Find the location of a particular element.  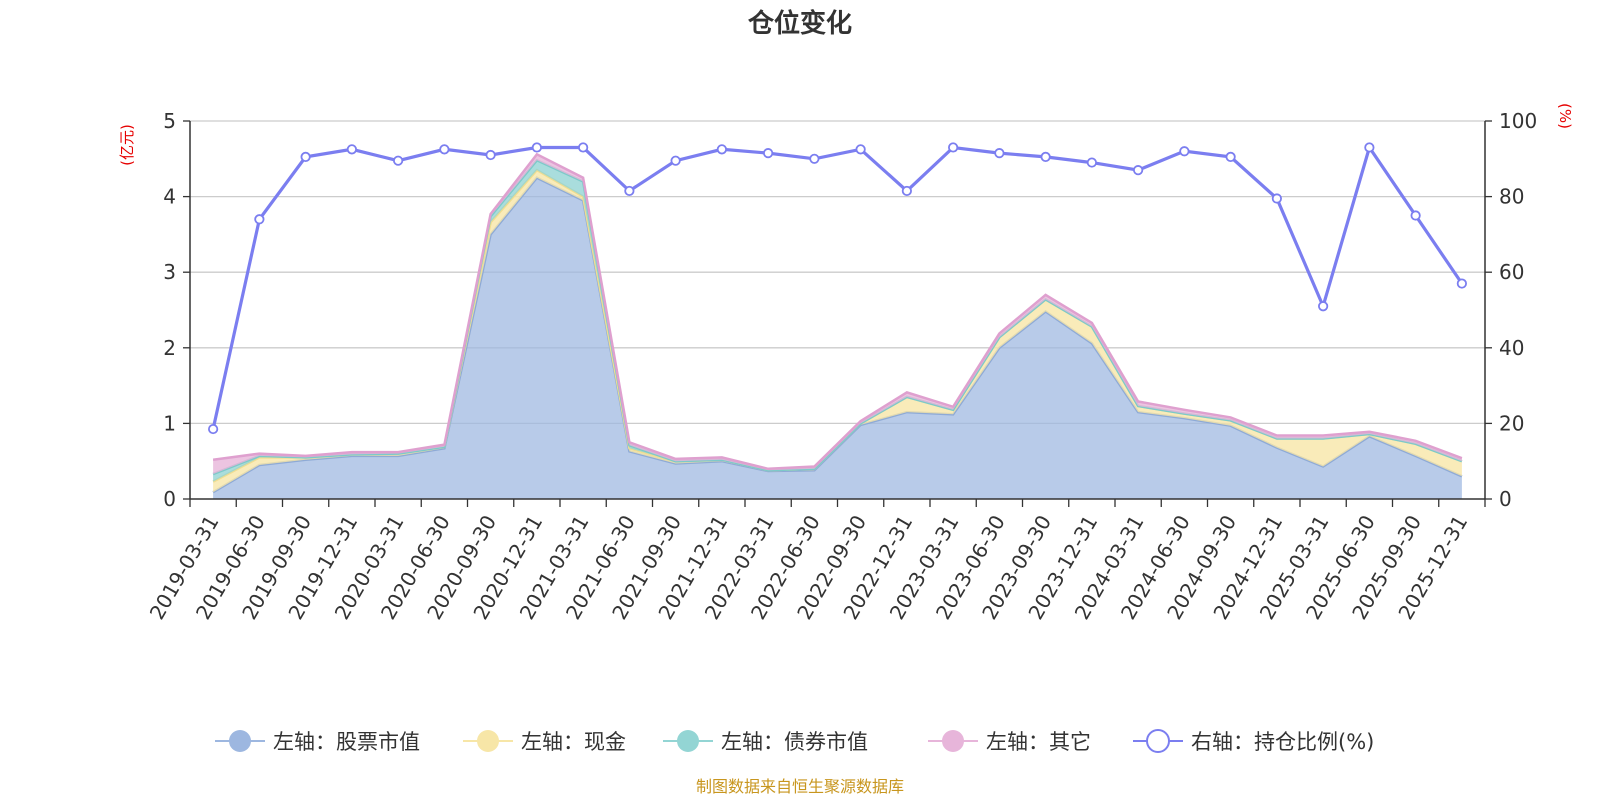

right-tick-label: 100 is located at coordinates (1518, 121).